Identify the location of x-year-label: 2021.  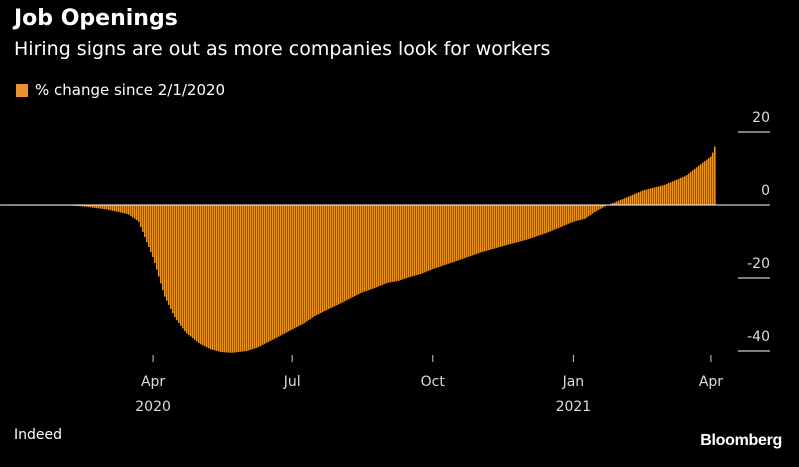
(574, 407).